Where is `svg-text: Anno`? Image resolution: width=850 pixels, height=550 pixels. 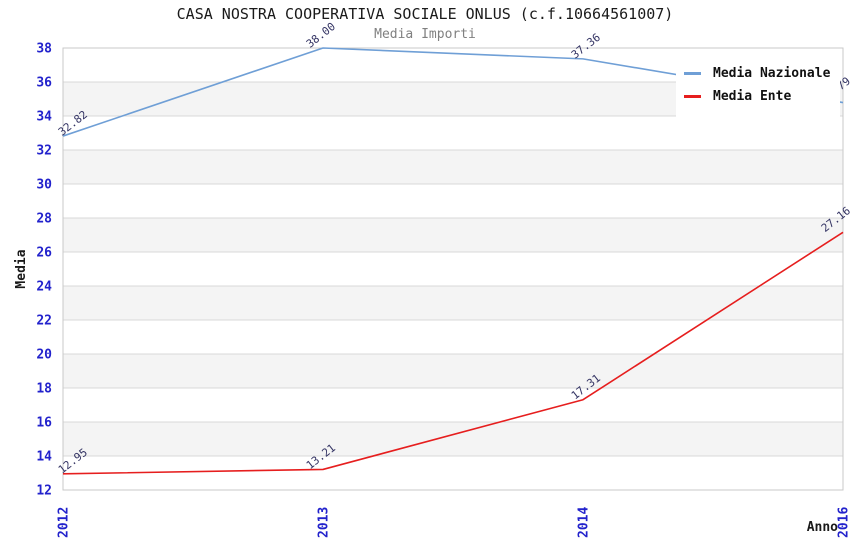 svg-text: Anno is located at coordinates (822, 527).